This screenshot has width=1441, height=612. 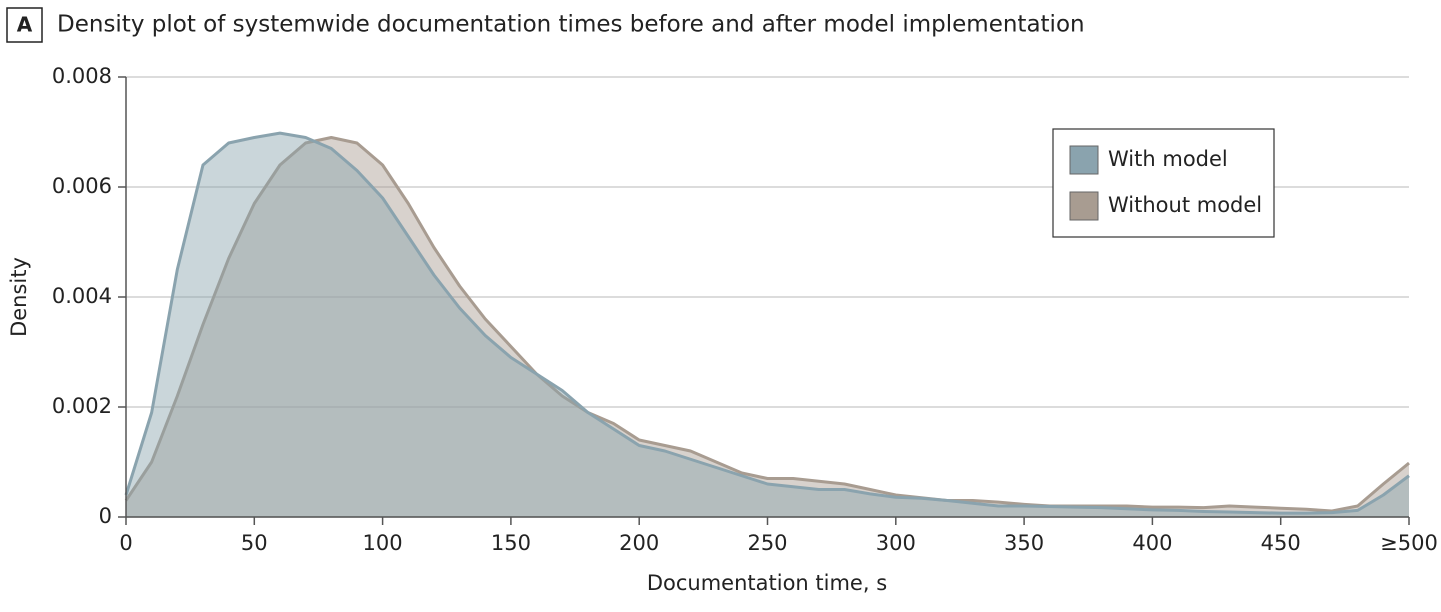 What do you see at coordinates (896, 543) in the screenshot?
I see `x-tick-label: 300` at bounding box center [896, 543].